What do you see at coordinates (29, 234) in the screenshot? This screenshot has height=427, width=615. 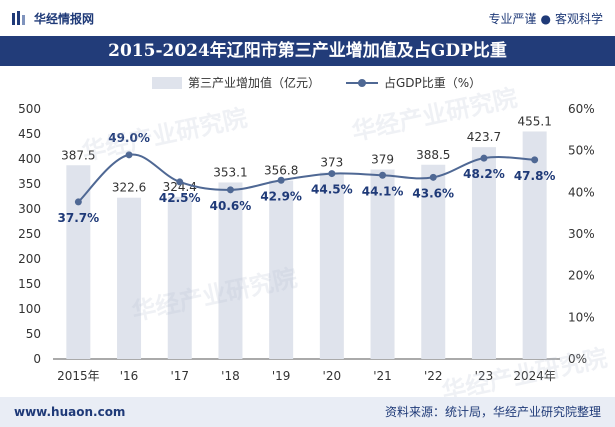 I see `y-left-tick-label: 250` at bounding box center [29, 234].